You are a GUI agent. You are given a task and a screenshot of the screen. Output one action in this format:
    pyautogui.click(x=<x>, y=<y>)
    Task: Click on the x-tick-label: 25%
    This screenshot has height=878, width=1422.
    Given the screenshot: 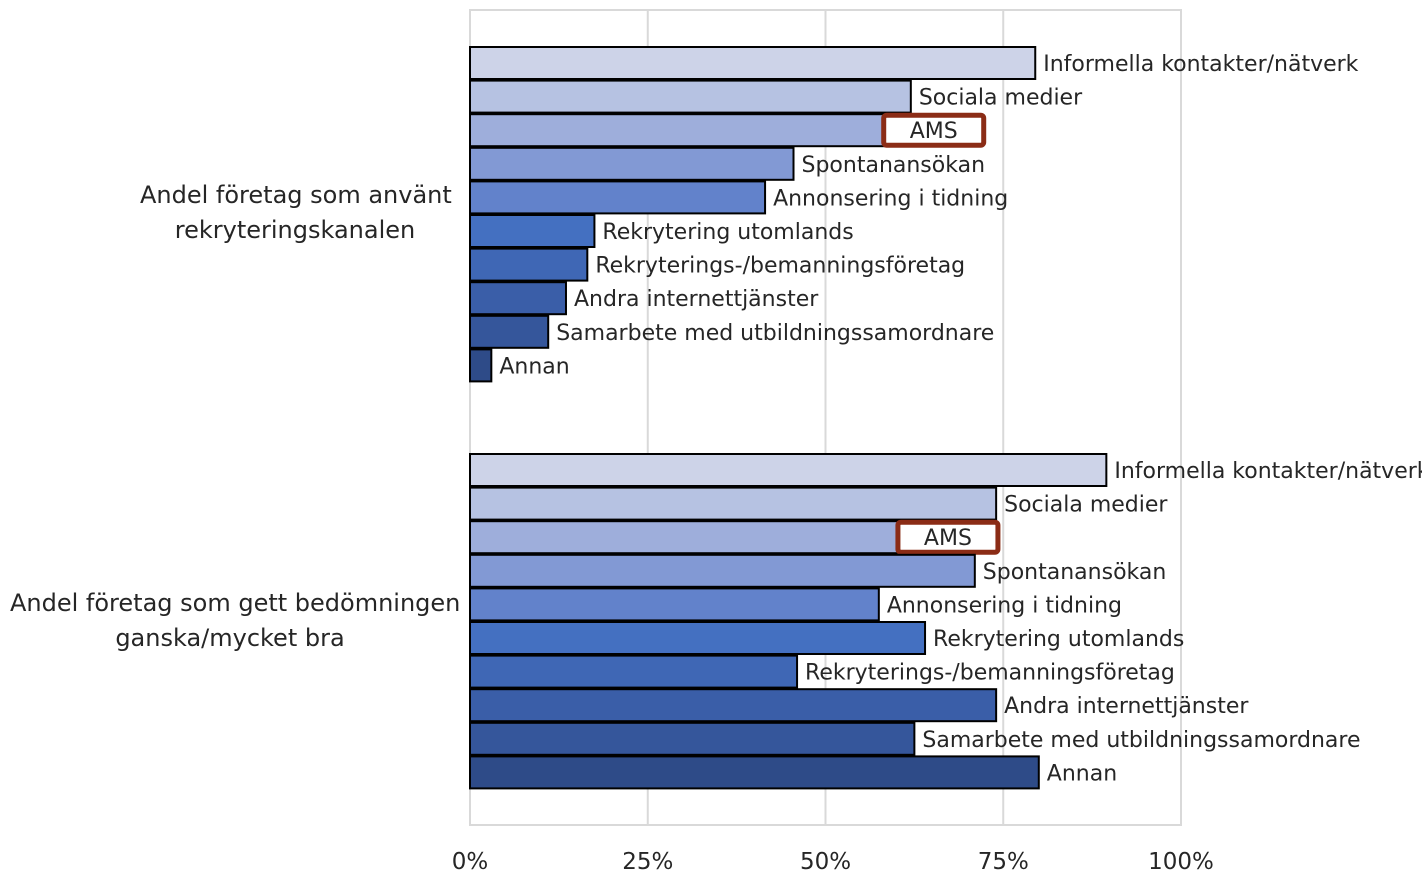 What is the action you would take?
    pyautogui.click(x=647, y=861)
    